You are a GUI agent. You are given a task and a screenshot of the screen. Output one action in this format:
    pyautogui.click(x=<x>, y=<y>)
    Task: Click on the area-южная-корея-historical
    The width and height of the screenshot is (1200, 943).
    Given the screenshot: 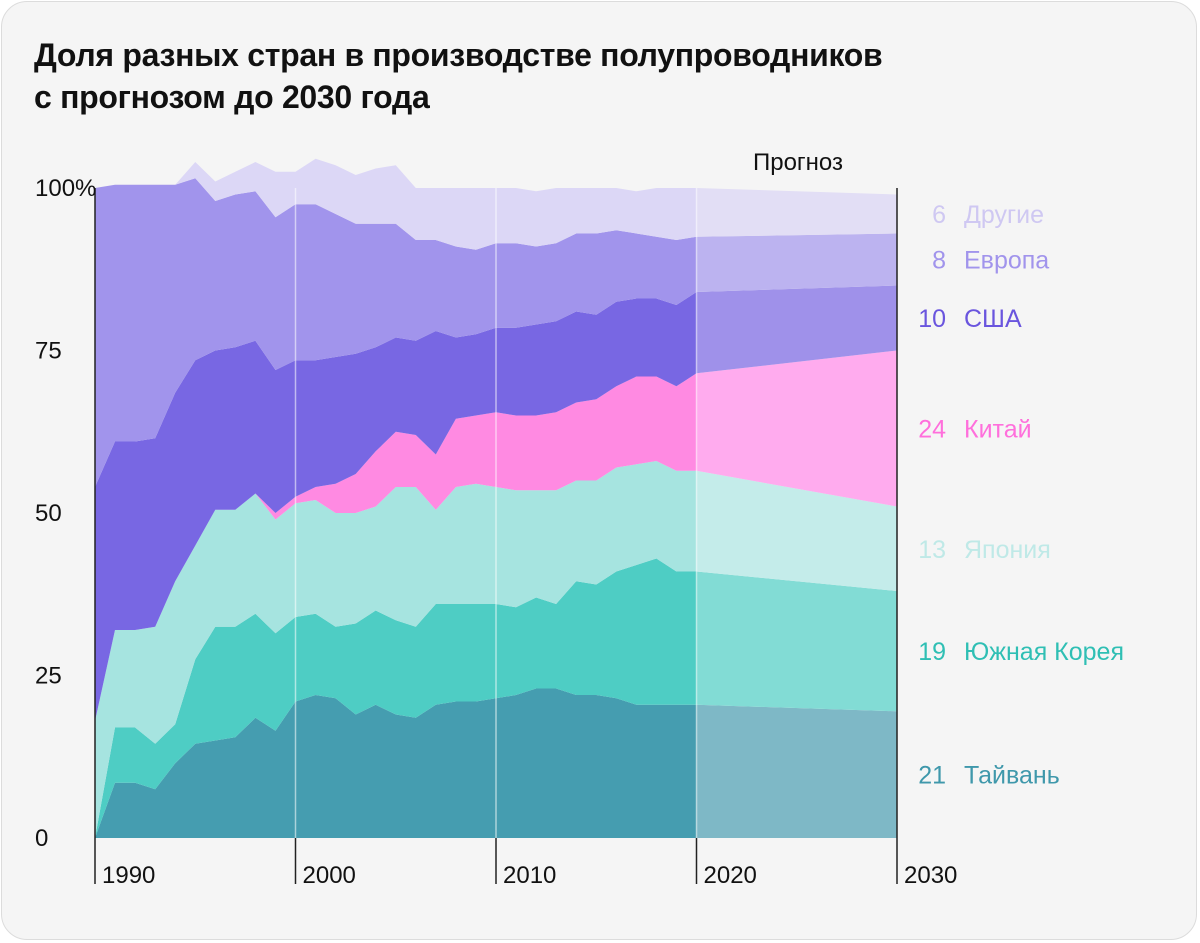 What is the action you would take?
    pyautogui.click(x=396, y=698)
    